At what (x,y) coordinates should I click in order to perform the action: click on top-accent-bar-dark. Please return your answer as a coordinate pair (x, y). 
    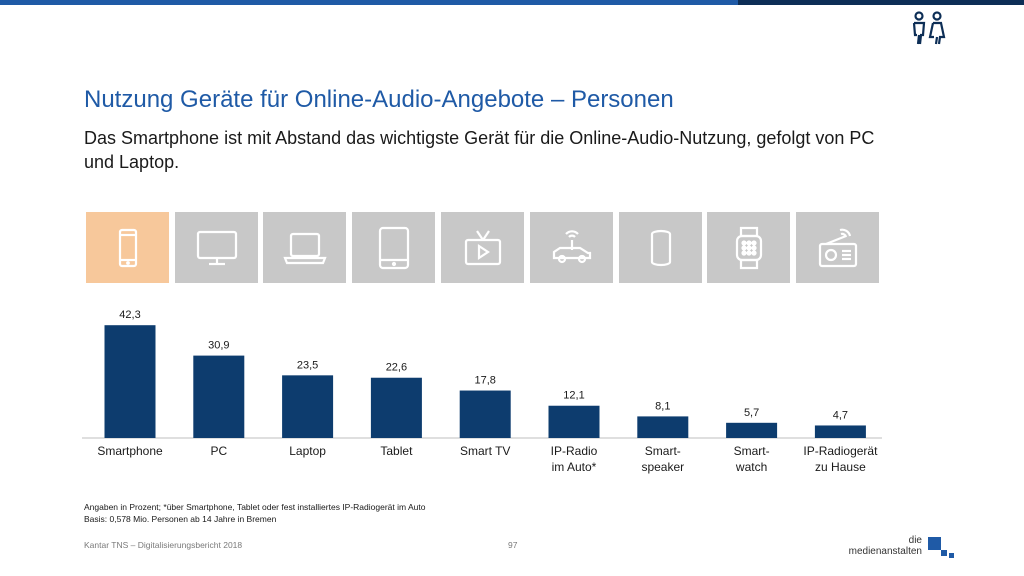
    Looking at the image, I should click on (881, 2).